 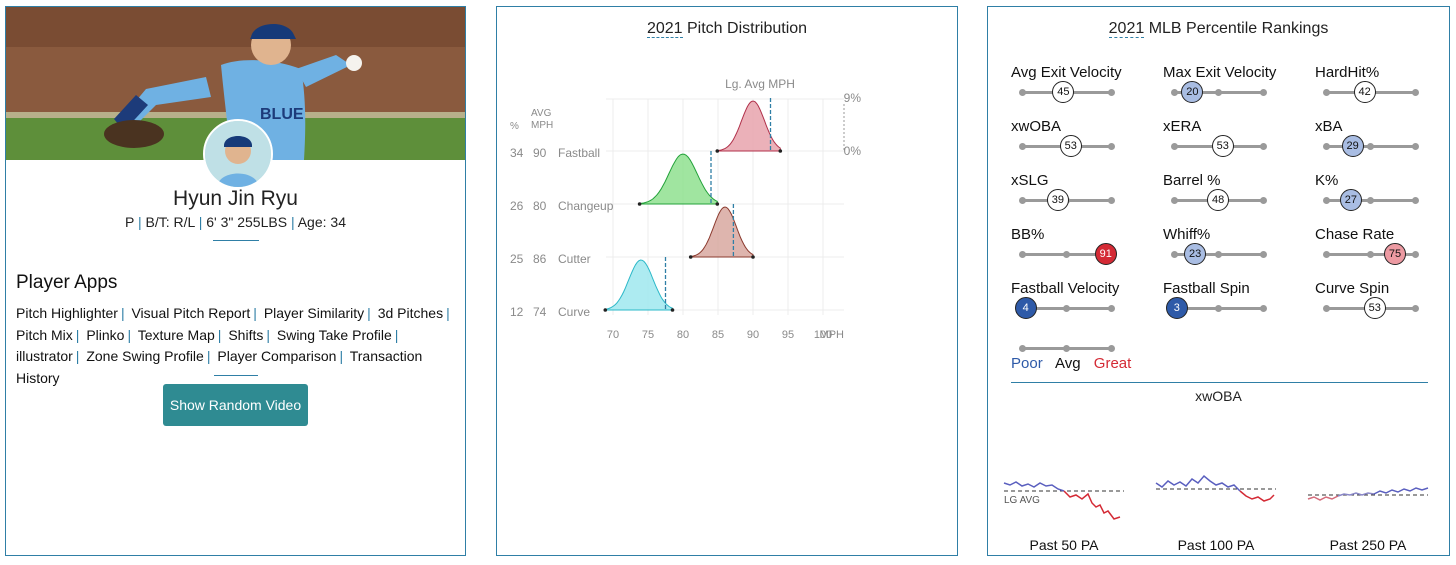 I want to click on player-app-link: illustrator, so click(x=44, y=356).